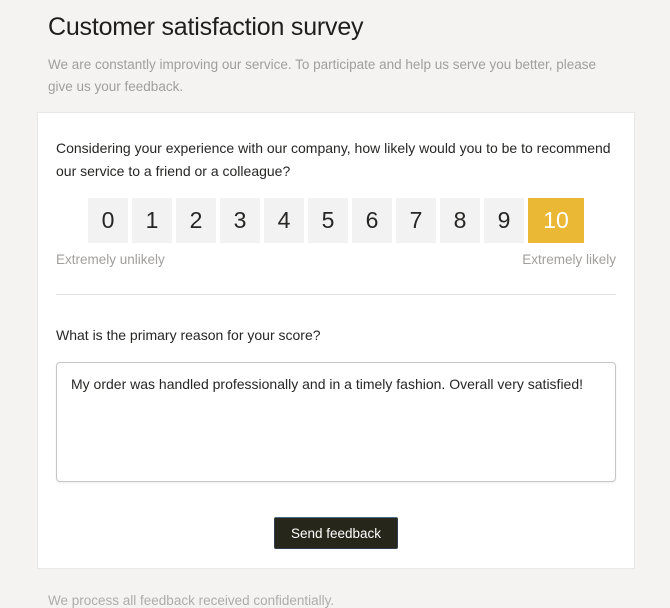 This screenshot has height=608, width=670. Describe the element at coordinates (336, 259) in the screenshot. I see `scale-labels: Extremely unlikely Extremely likely` at that location.